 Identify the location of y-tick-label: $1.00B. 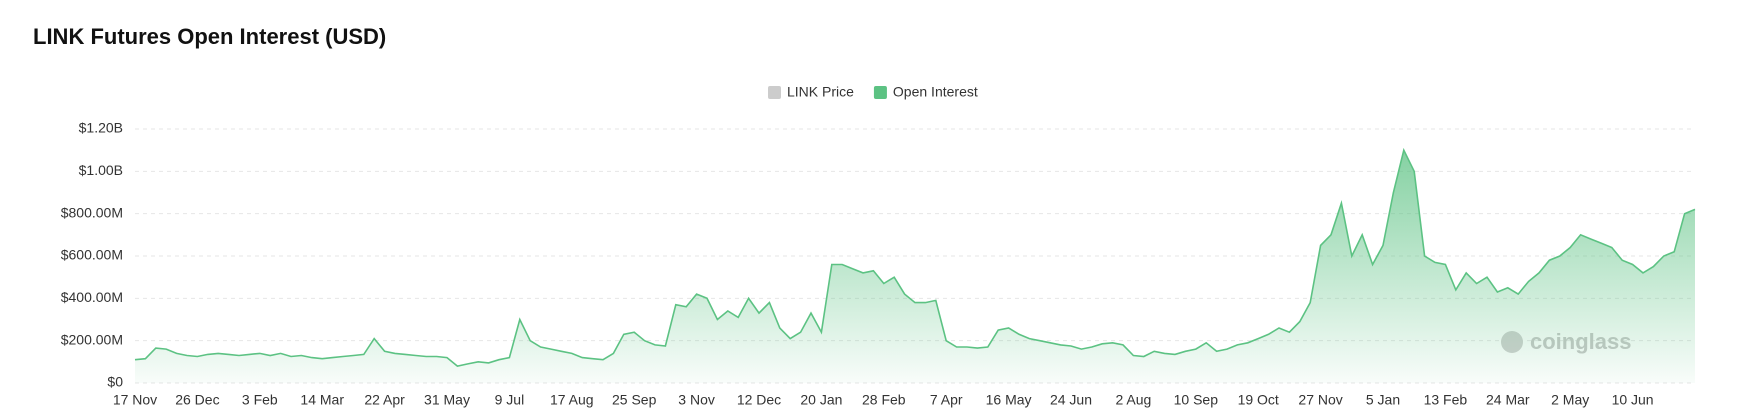
(101, 170).